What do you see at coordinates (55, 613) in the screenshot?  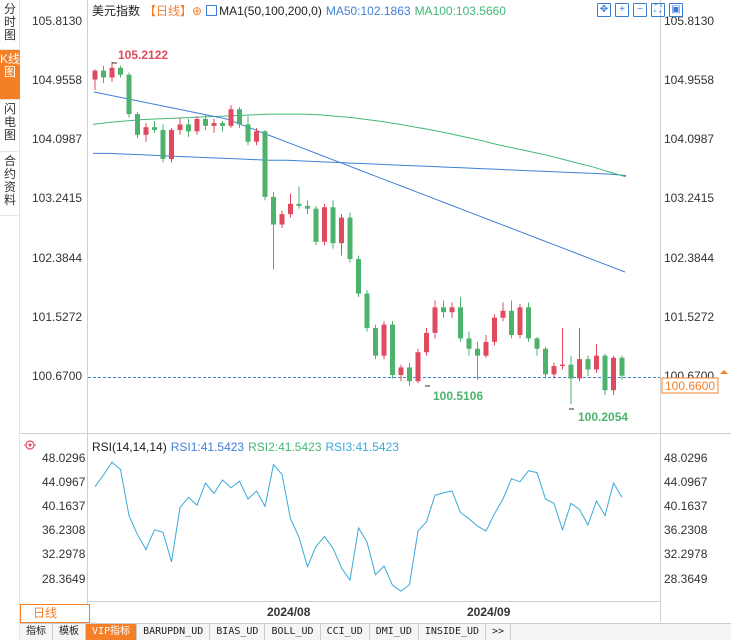 I see `period-selector: 日线` at bounding box center [55, 613].